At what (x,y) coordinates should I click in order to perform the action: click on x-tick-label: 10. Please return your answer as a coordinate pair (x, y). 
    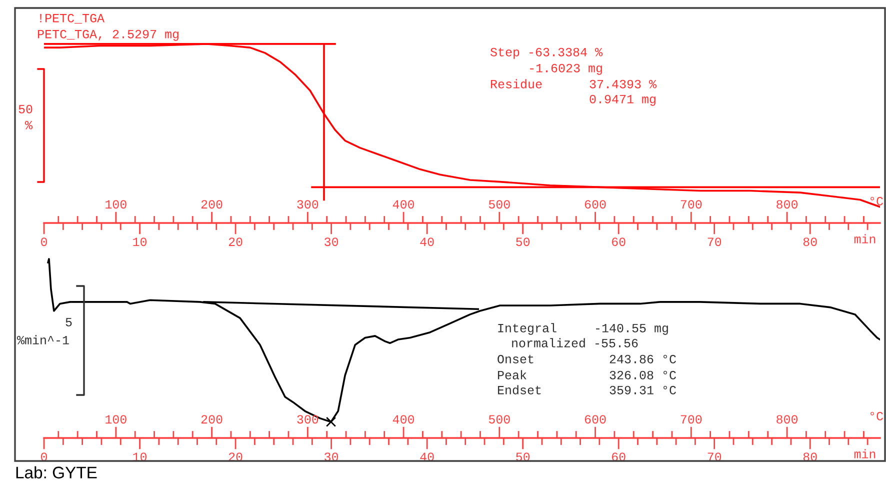
    Looking at the image, I should click on (139, 242).